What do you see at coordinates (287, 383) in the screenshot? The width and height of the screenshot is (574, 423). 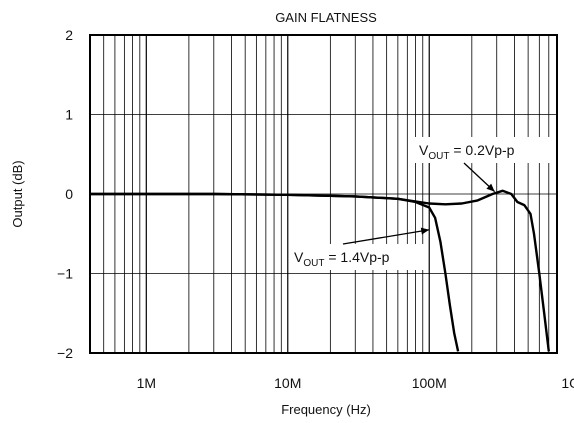 I see `x-tick-label: 10M` at bounding box center [287, 383].